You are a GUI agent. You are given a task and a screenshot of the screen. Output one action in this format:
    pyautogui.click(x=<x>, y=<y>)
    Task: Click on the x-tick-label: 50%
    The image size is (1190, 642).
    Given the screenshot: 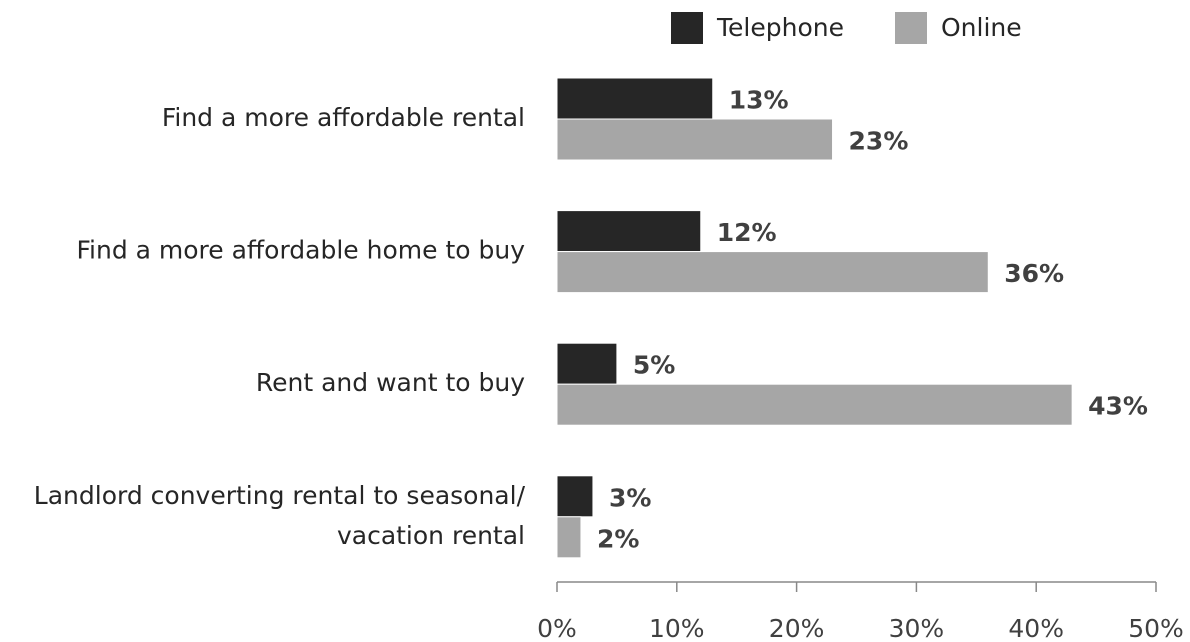 What is the action you would take?
    pyautogui.click(x=1156, y=628)
    